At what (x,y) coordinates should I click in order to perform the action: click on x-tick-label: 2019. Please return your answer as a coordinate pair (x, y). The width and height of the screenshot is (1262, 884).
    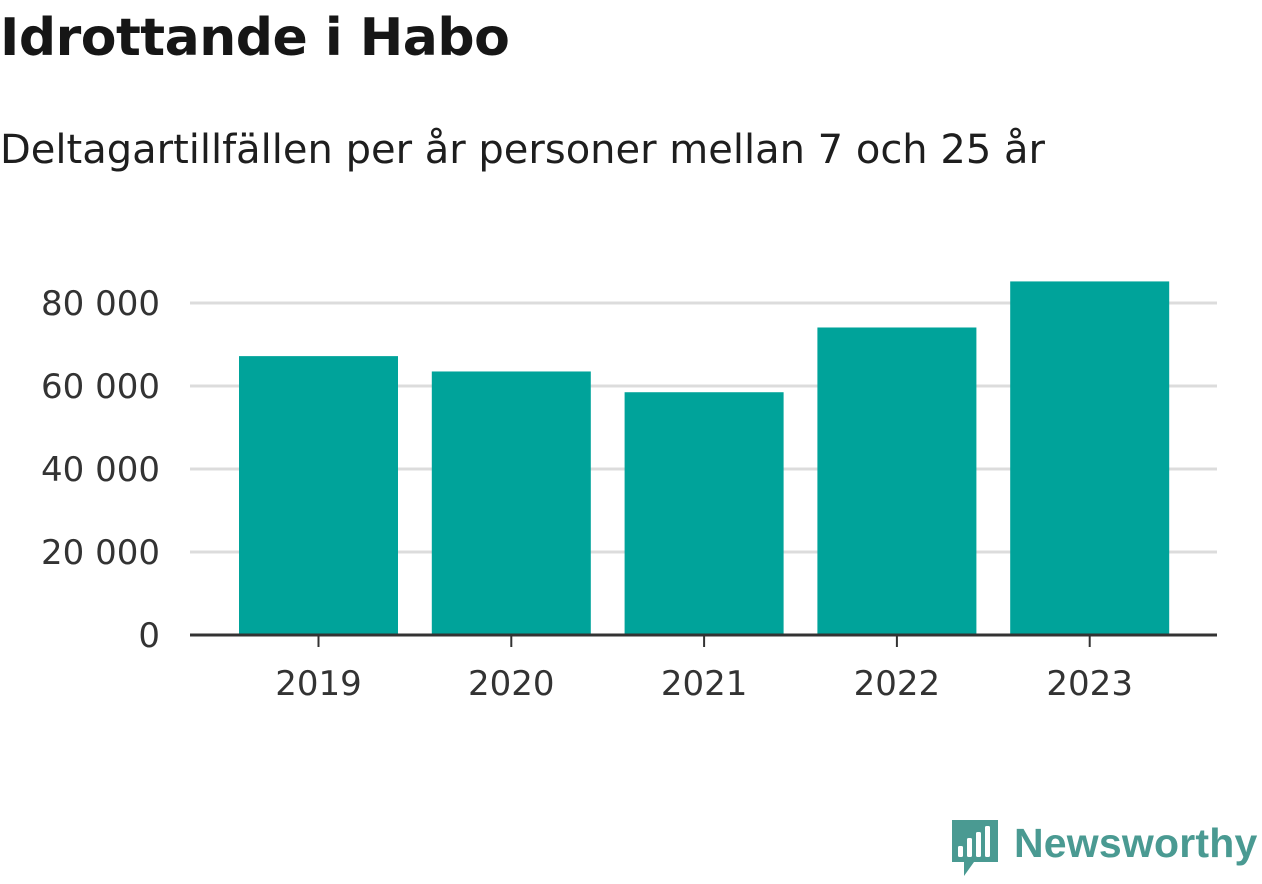
    Looking at the image, I should click on (318, 684).